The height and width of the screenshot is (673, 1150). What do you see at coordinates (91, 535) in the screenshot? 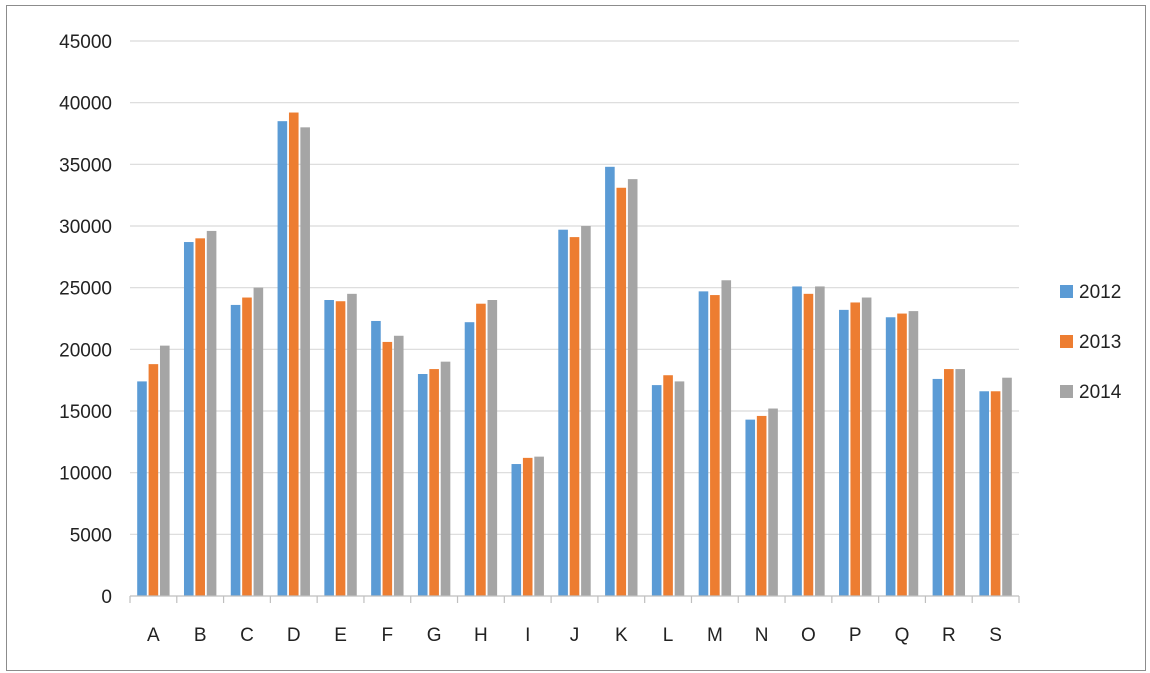
I see `y-tick-label-5000: 5000` at bounding box center [91, 535].